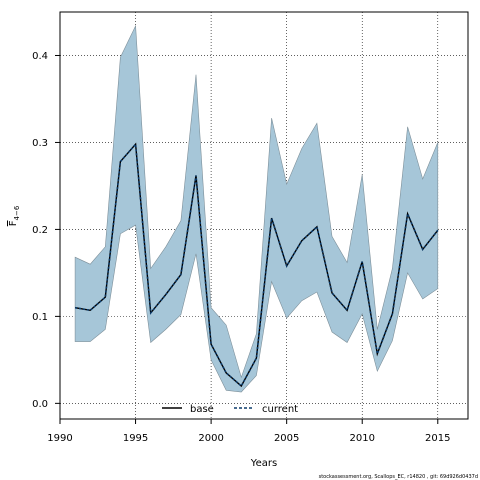  Describe the element at coordinates (230, 409) in the screenshot. I see `legend: base current` at that location.